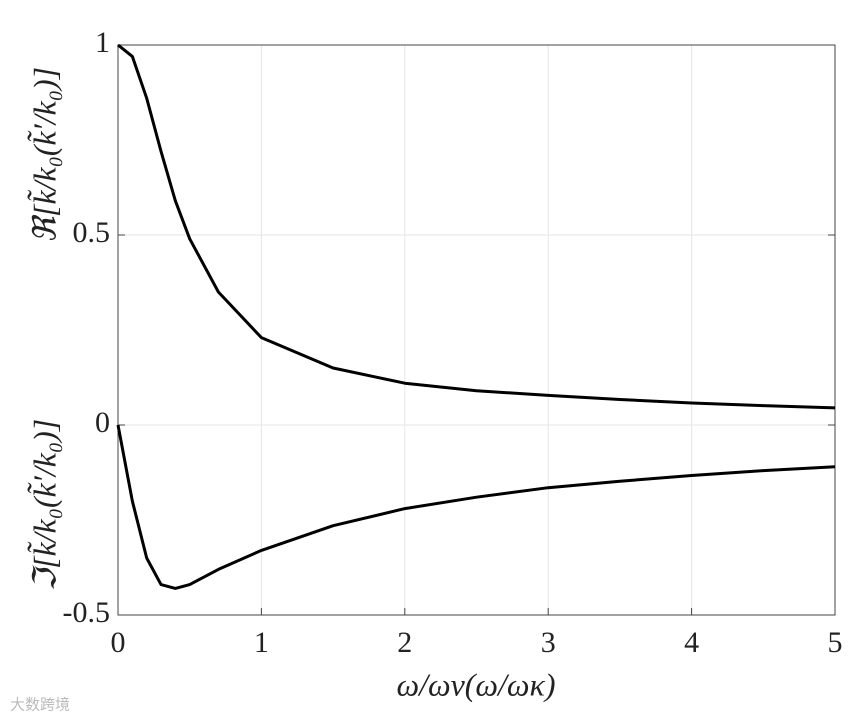 The image size is (864, 720). I want to click on y-tick-label: -0.5, so click(87, 612).